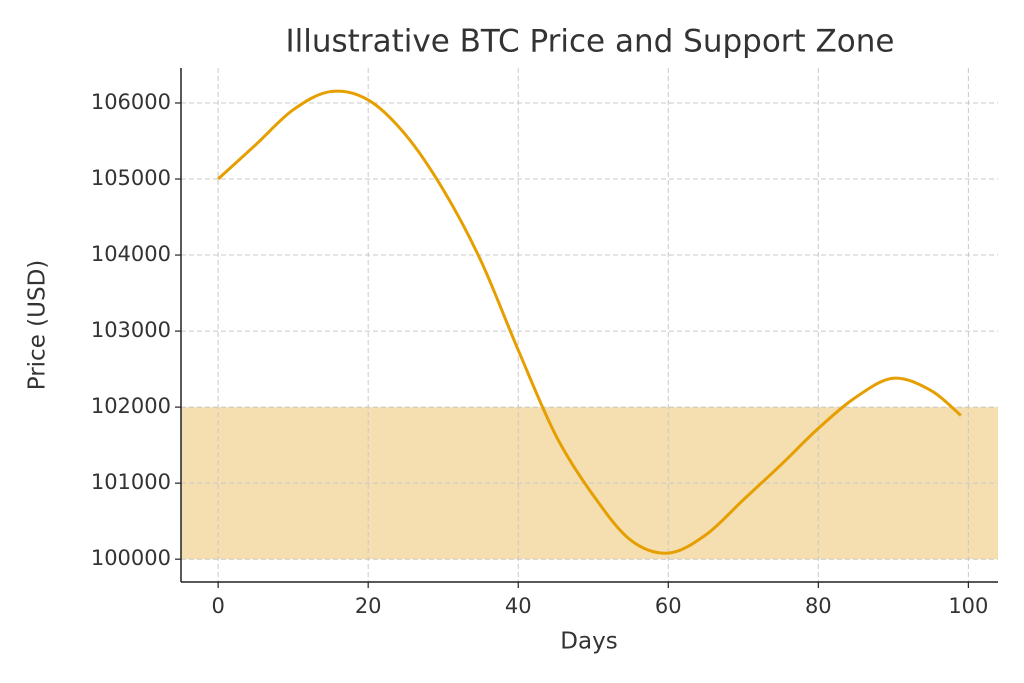 This screenshot has width=1024, height=683. What do you see at coordinates (131, 558) in the screenshot?
I see `y-tick-label: 100000` at bounding box center [131, 558].